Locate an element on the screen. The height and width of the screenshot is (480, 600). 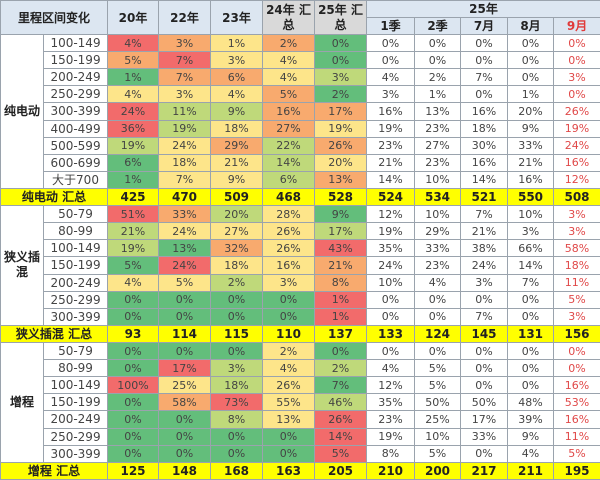
month-share-cell: 27% is located at coordinates (438, 145).